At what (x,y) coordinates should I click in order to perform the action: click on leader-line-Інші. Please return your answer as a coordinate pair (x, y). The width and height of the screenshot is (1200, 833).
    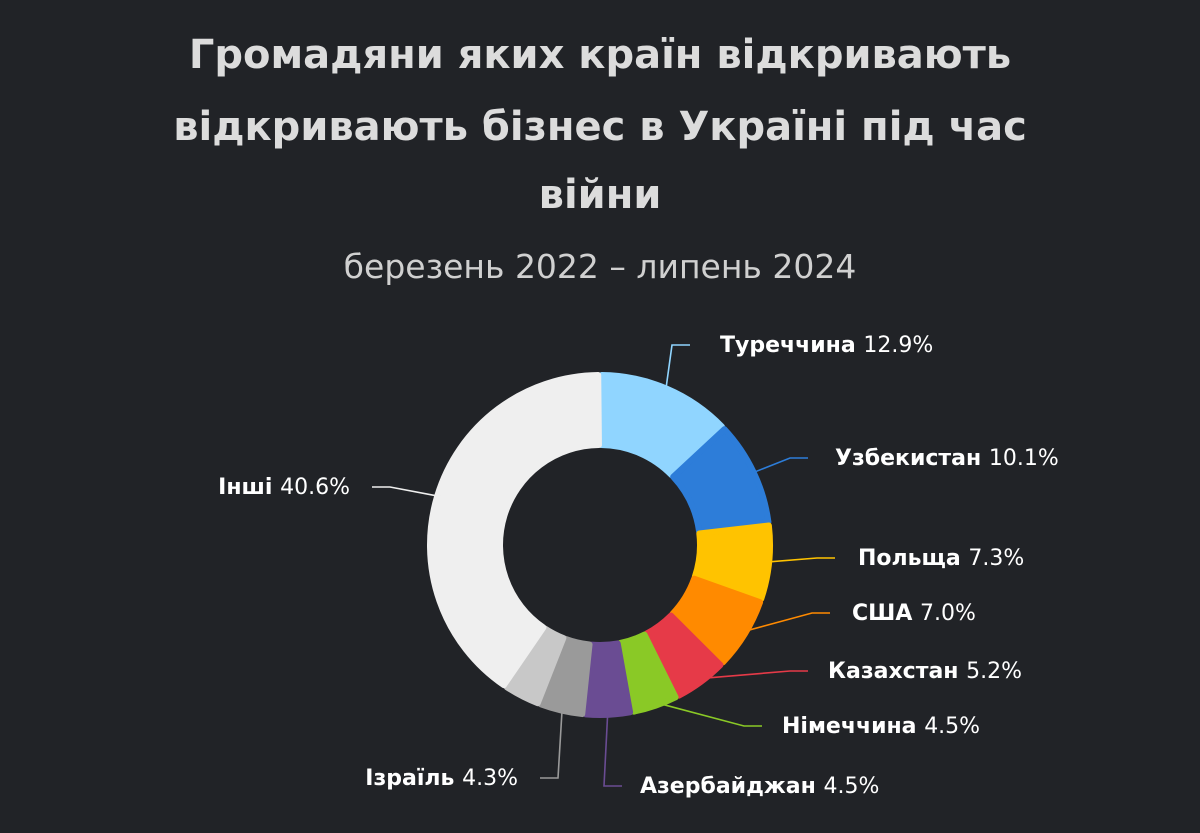
    Looking at the image, I should click on (407, 492).